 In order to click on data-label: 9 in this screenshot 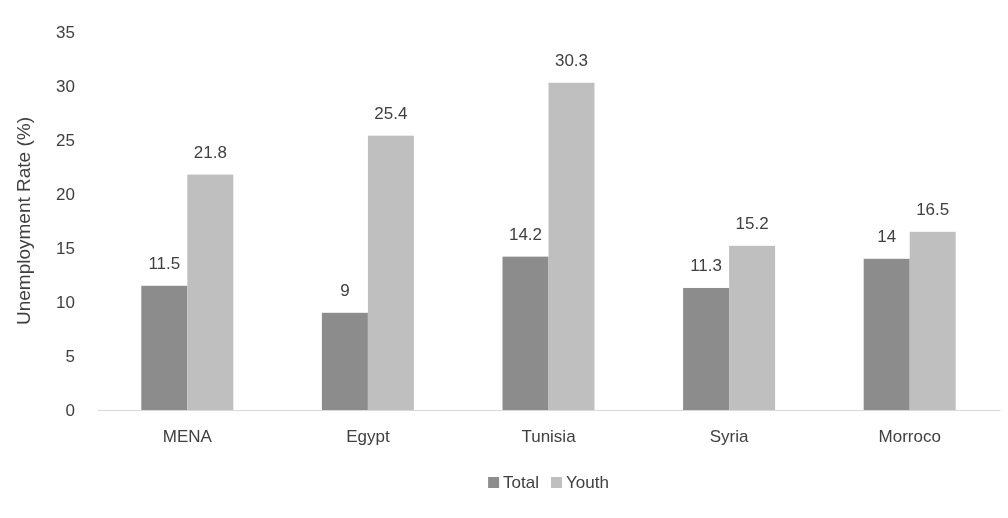, I will do `click(345, 290)`.